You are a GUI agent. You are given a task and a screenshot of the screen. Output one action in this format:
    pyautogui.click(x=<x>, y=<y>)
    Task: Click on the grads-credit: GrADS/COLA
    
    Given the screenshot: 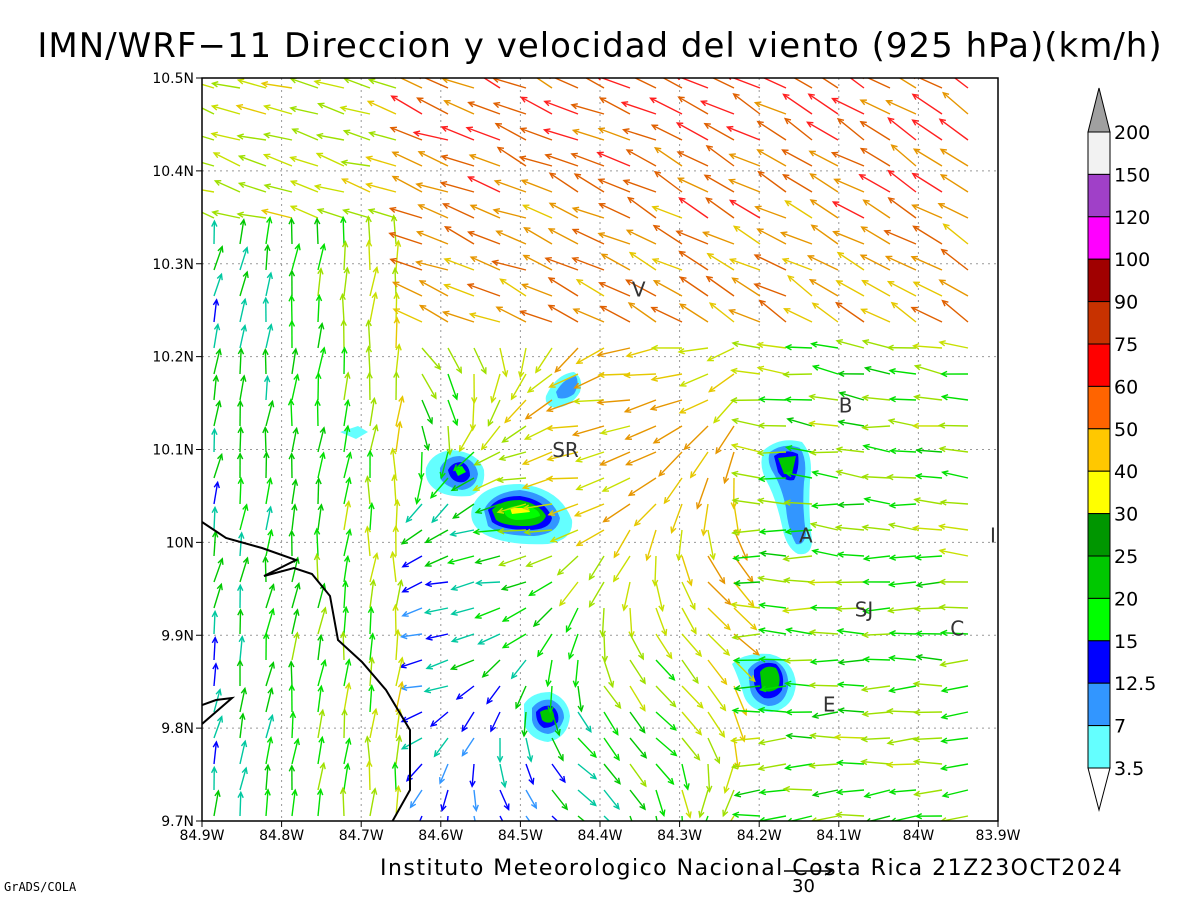 What is the action you would take?
    pyautogui.click(x=40, y=887)
    